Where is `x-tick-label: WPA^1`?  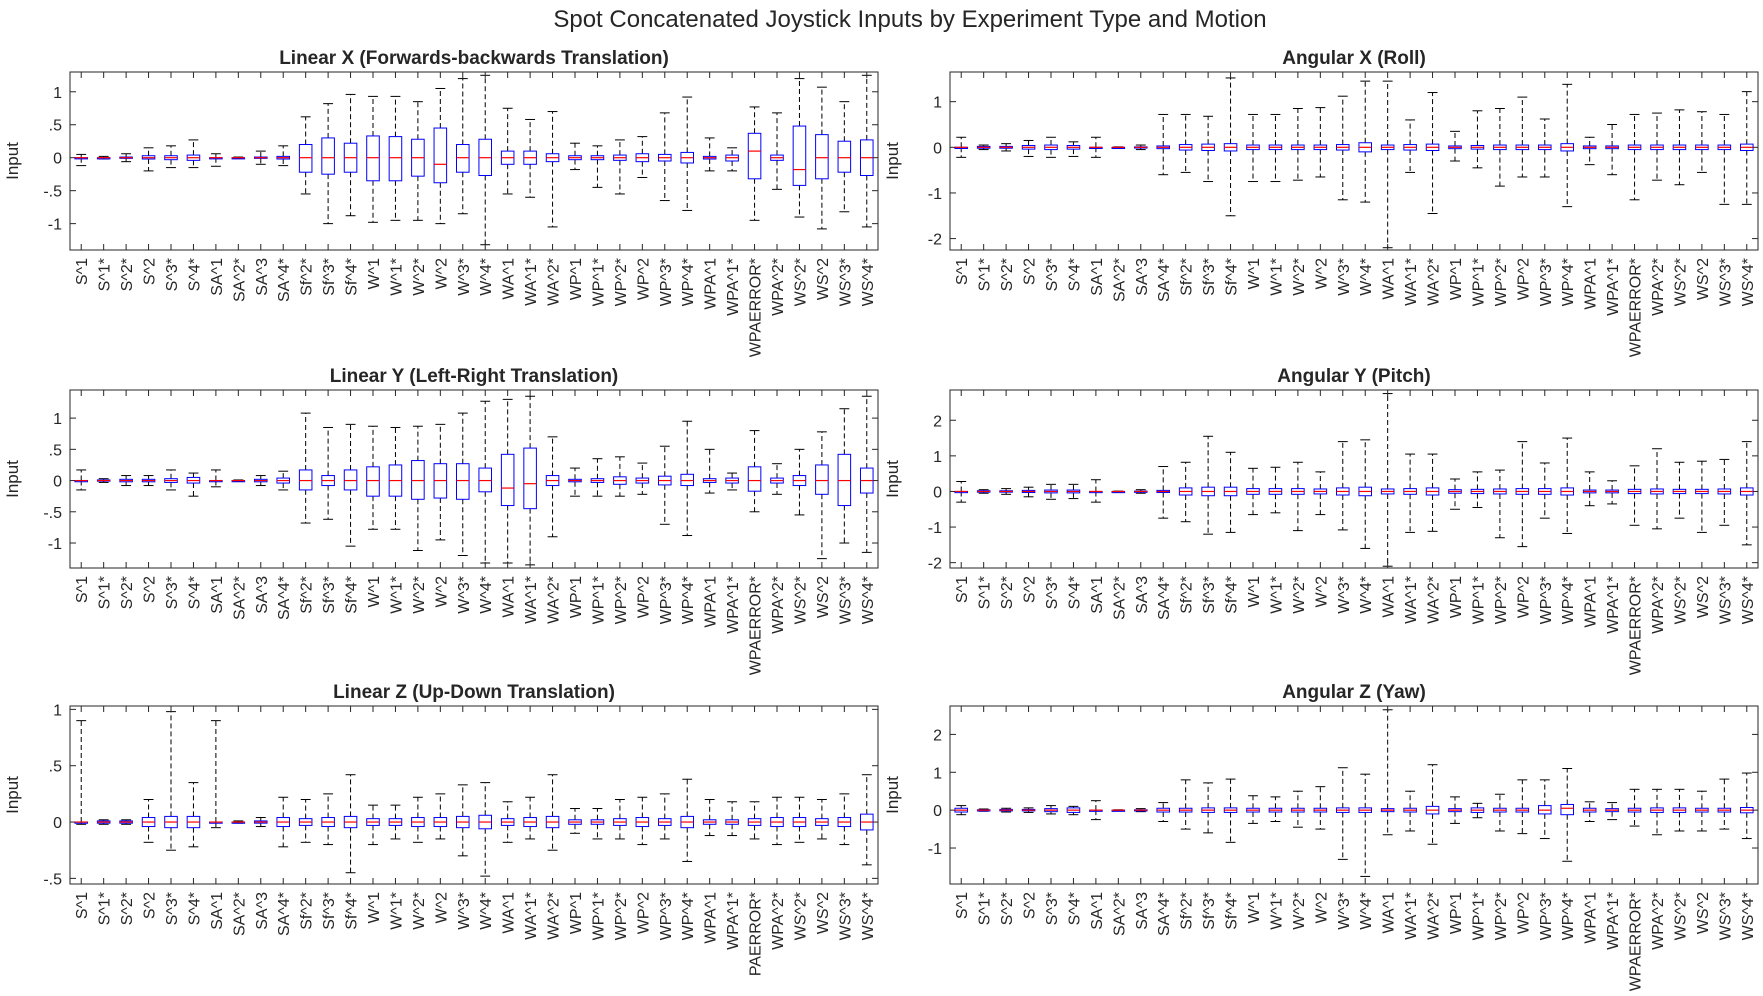
x-tick-label: WPA^1 is located at coordinates (1591, 284).